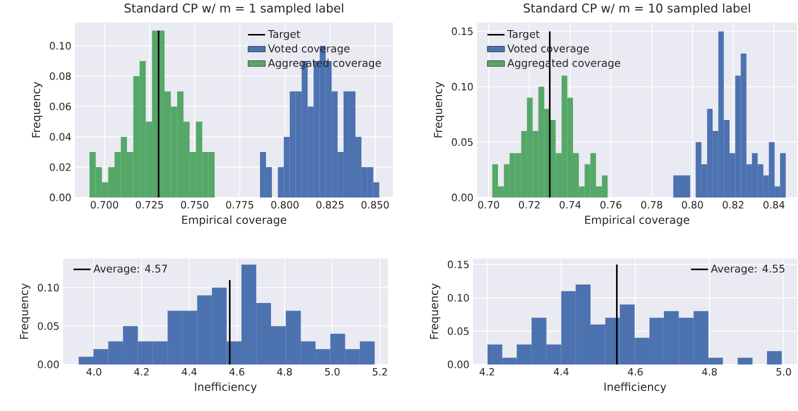 The width and height of the screenshot is (798, 411). Describe the element at coordinates (330, 204) in the screenshot. I see `x-tick-label: 0.825` at that location.